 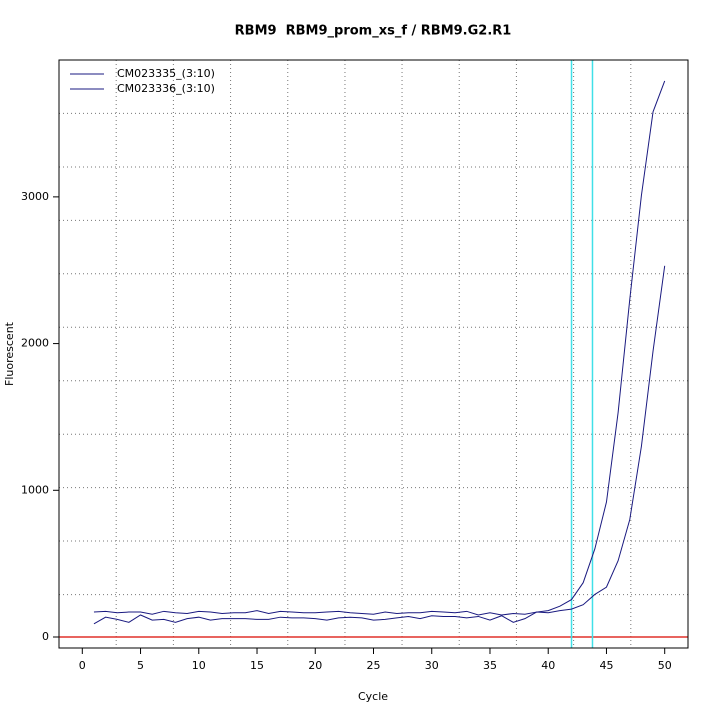 What do you see at coordinates (199, 665) in the screenshot?
I see `x-tick-label: 10` at bounding box center [199, 665].